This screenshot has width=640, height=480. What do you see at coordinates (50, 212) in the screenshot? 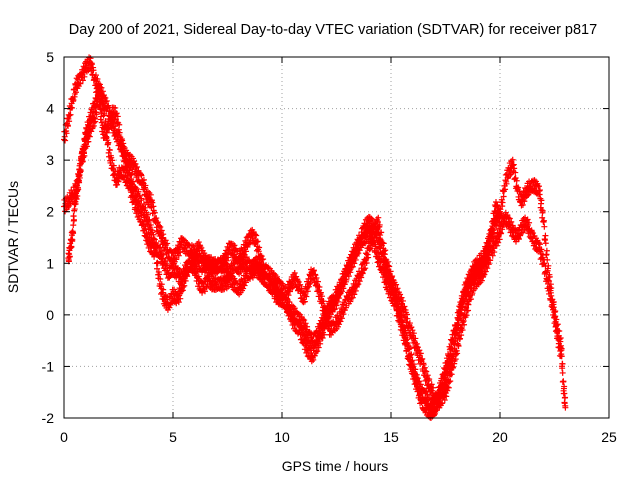
I see `y-tick-label: 2` at bounding box center [50, 212].